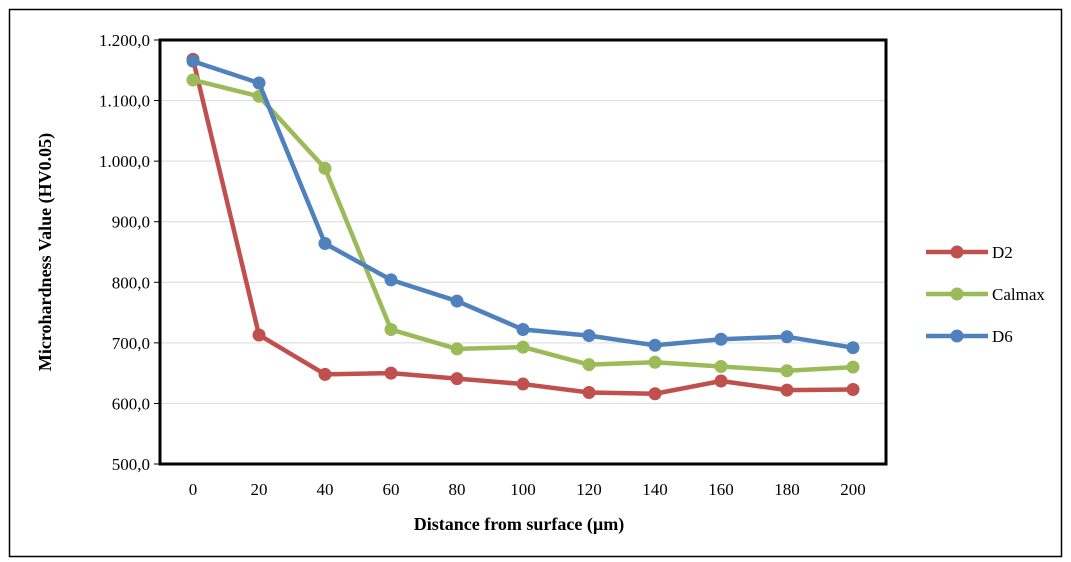 The image size is (1071, 562). What do you see at coordinates (131, 403) in the screenshot?
I see `y-tick-label: 600,0` at bounding box center [131, 403].